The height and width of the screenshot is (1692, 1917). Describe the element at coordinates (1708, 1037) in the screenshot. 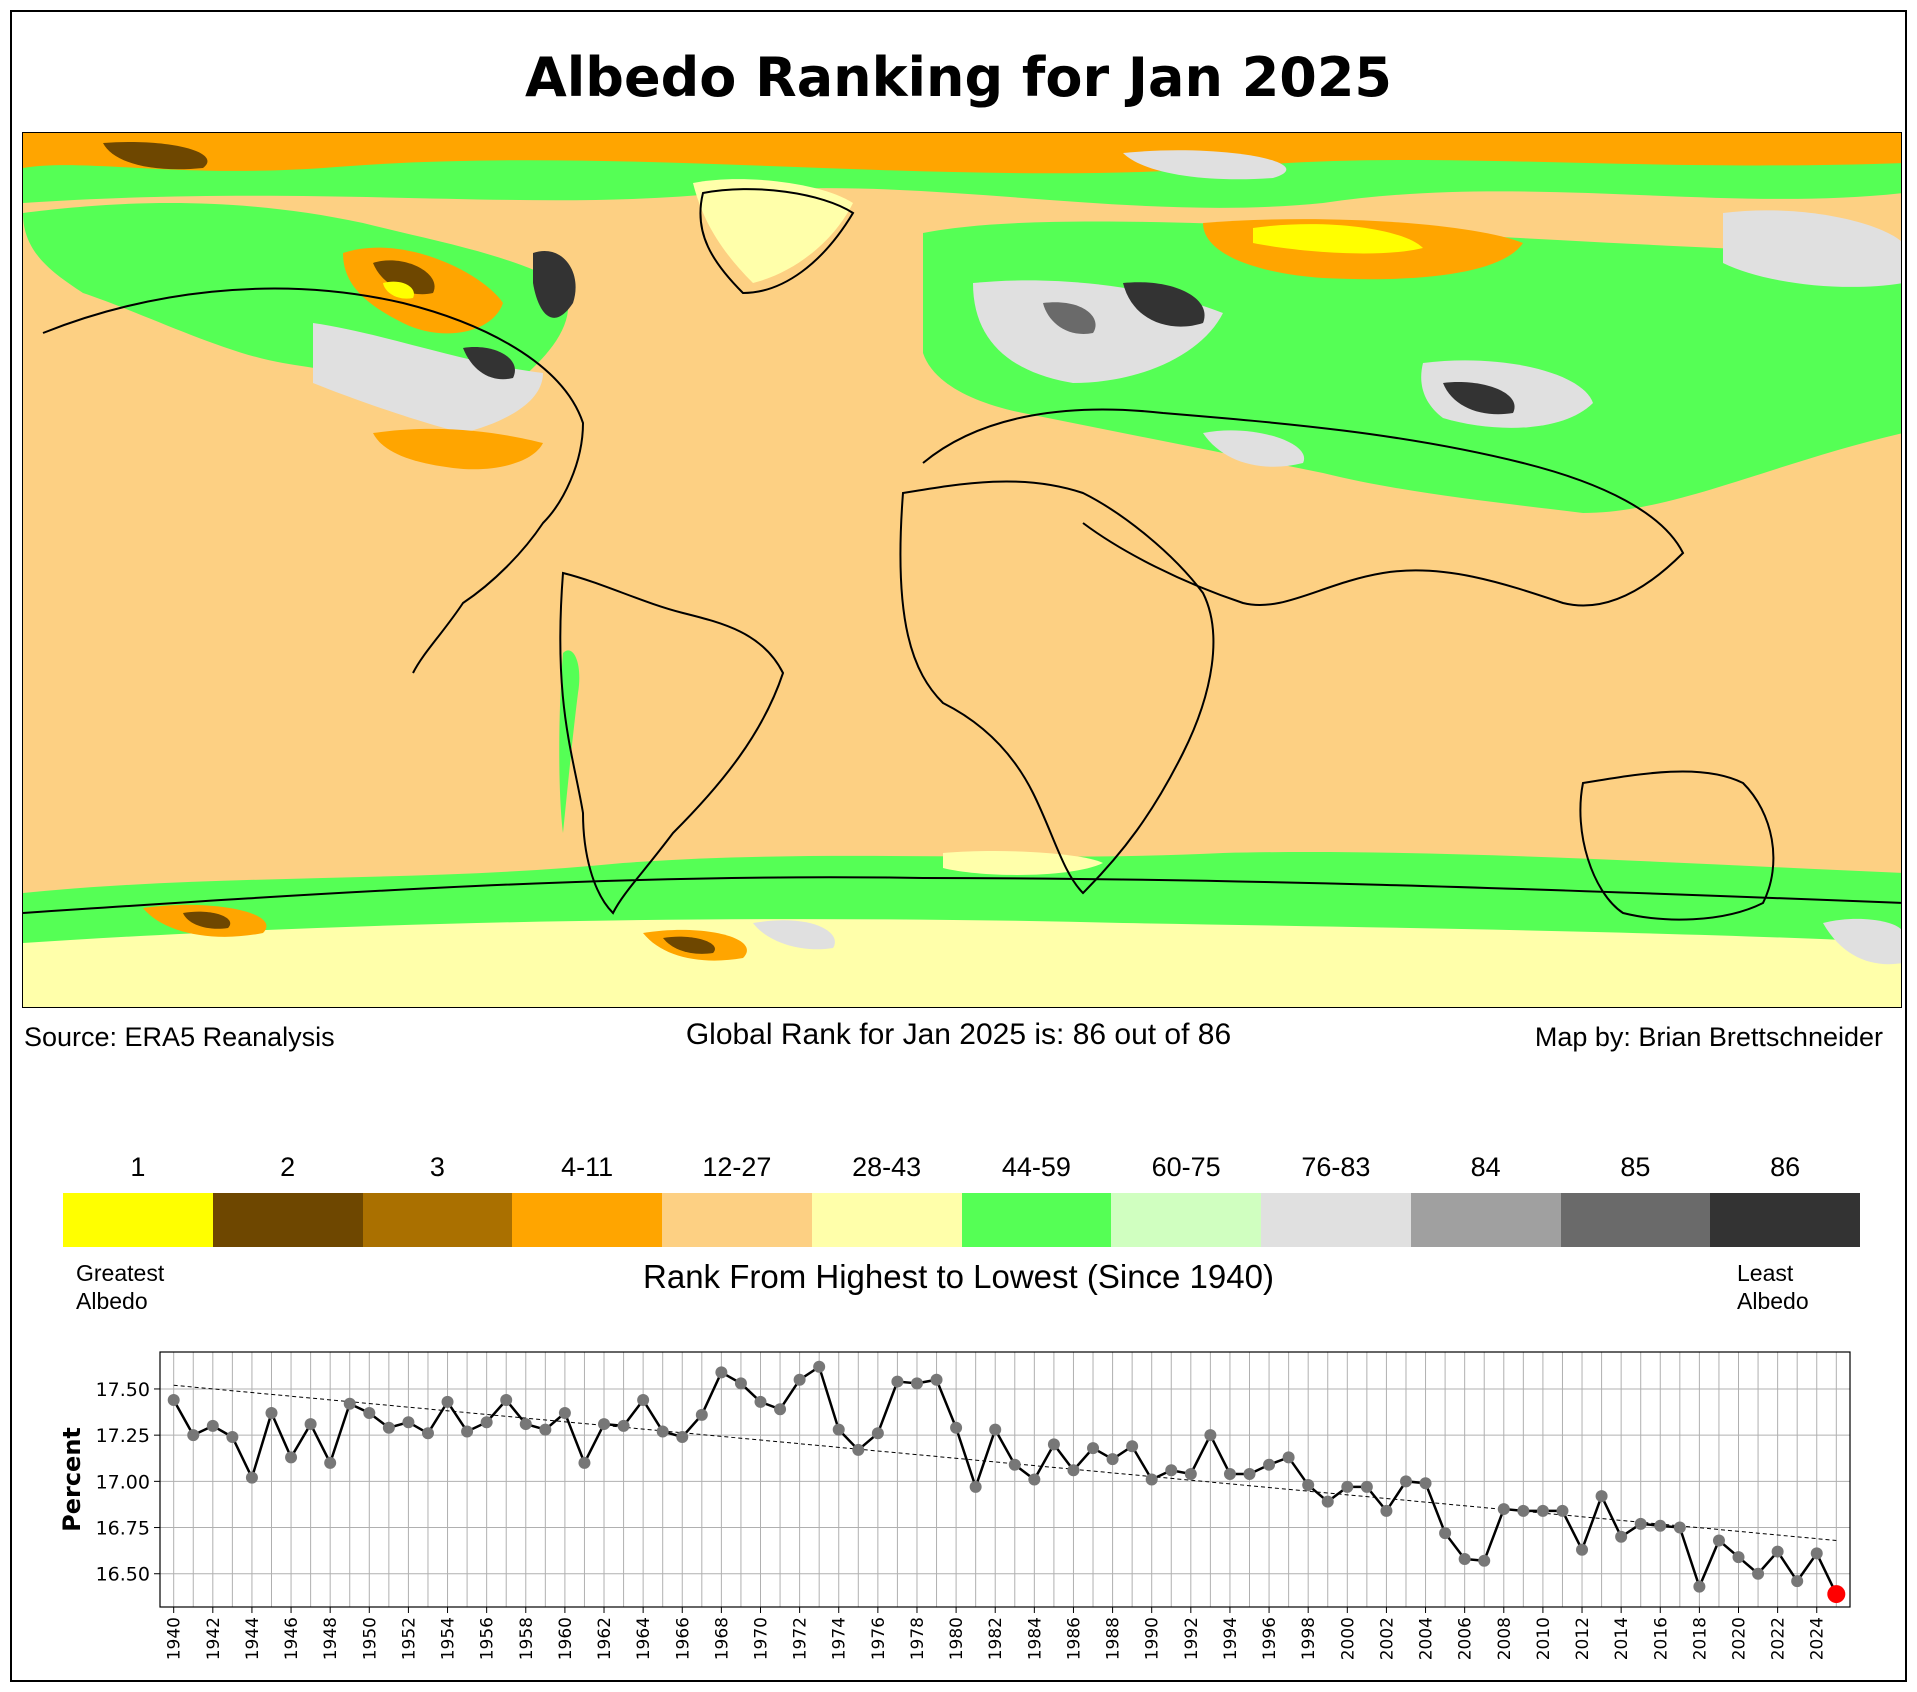

I see `credit-label: Map by: Brian Brettschneider` at that location.